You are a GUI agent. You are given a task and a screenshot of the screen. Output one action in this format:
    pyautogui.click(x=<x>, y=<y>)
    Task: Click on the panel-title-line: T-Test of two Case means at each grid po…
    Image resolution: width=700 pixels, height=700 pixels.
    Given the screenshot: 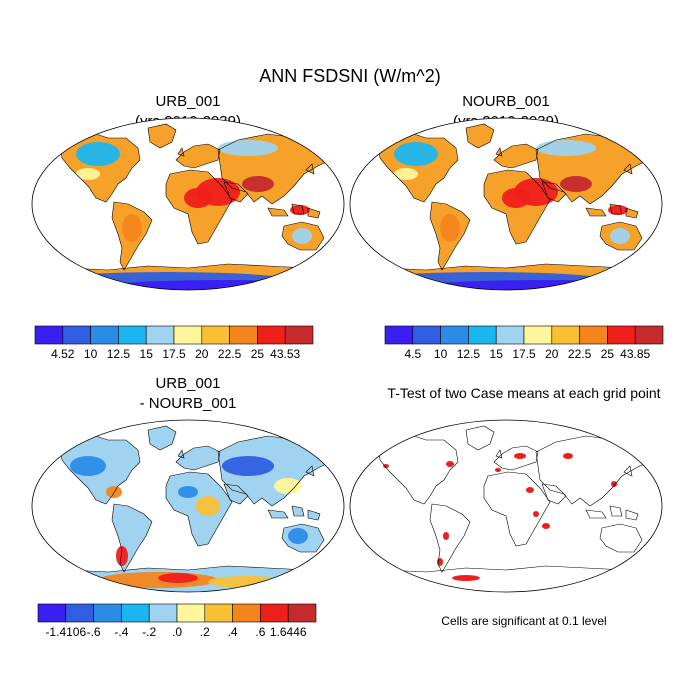 What is the action you would take?
    pyautogui.click(x=523, y=393)
    